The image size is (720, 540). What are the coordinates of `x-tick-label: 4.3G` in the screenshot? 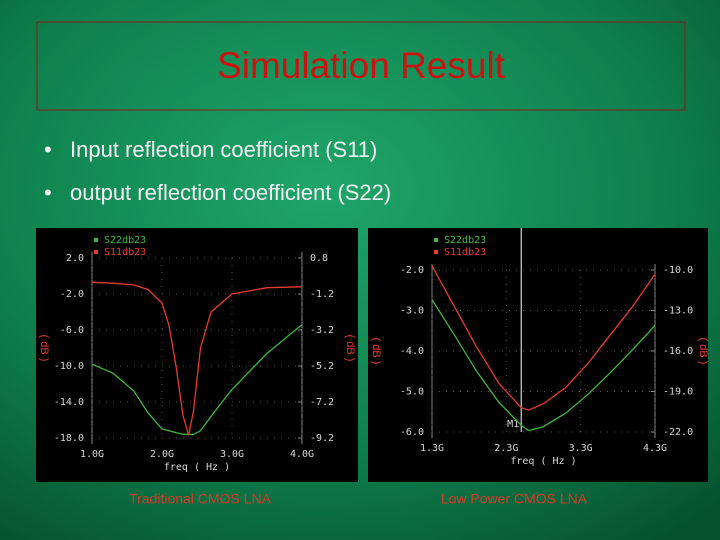 It's located at (655, 448).